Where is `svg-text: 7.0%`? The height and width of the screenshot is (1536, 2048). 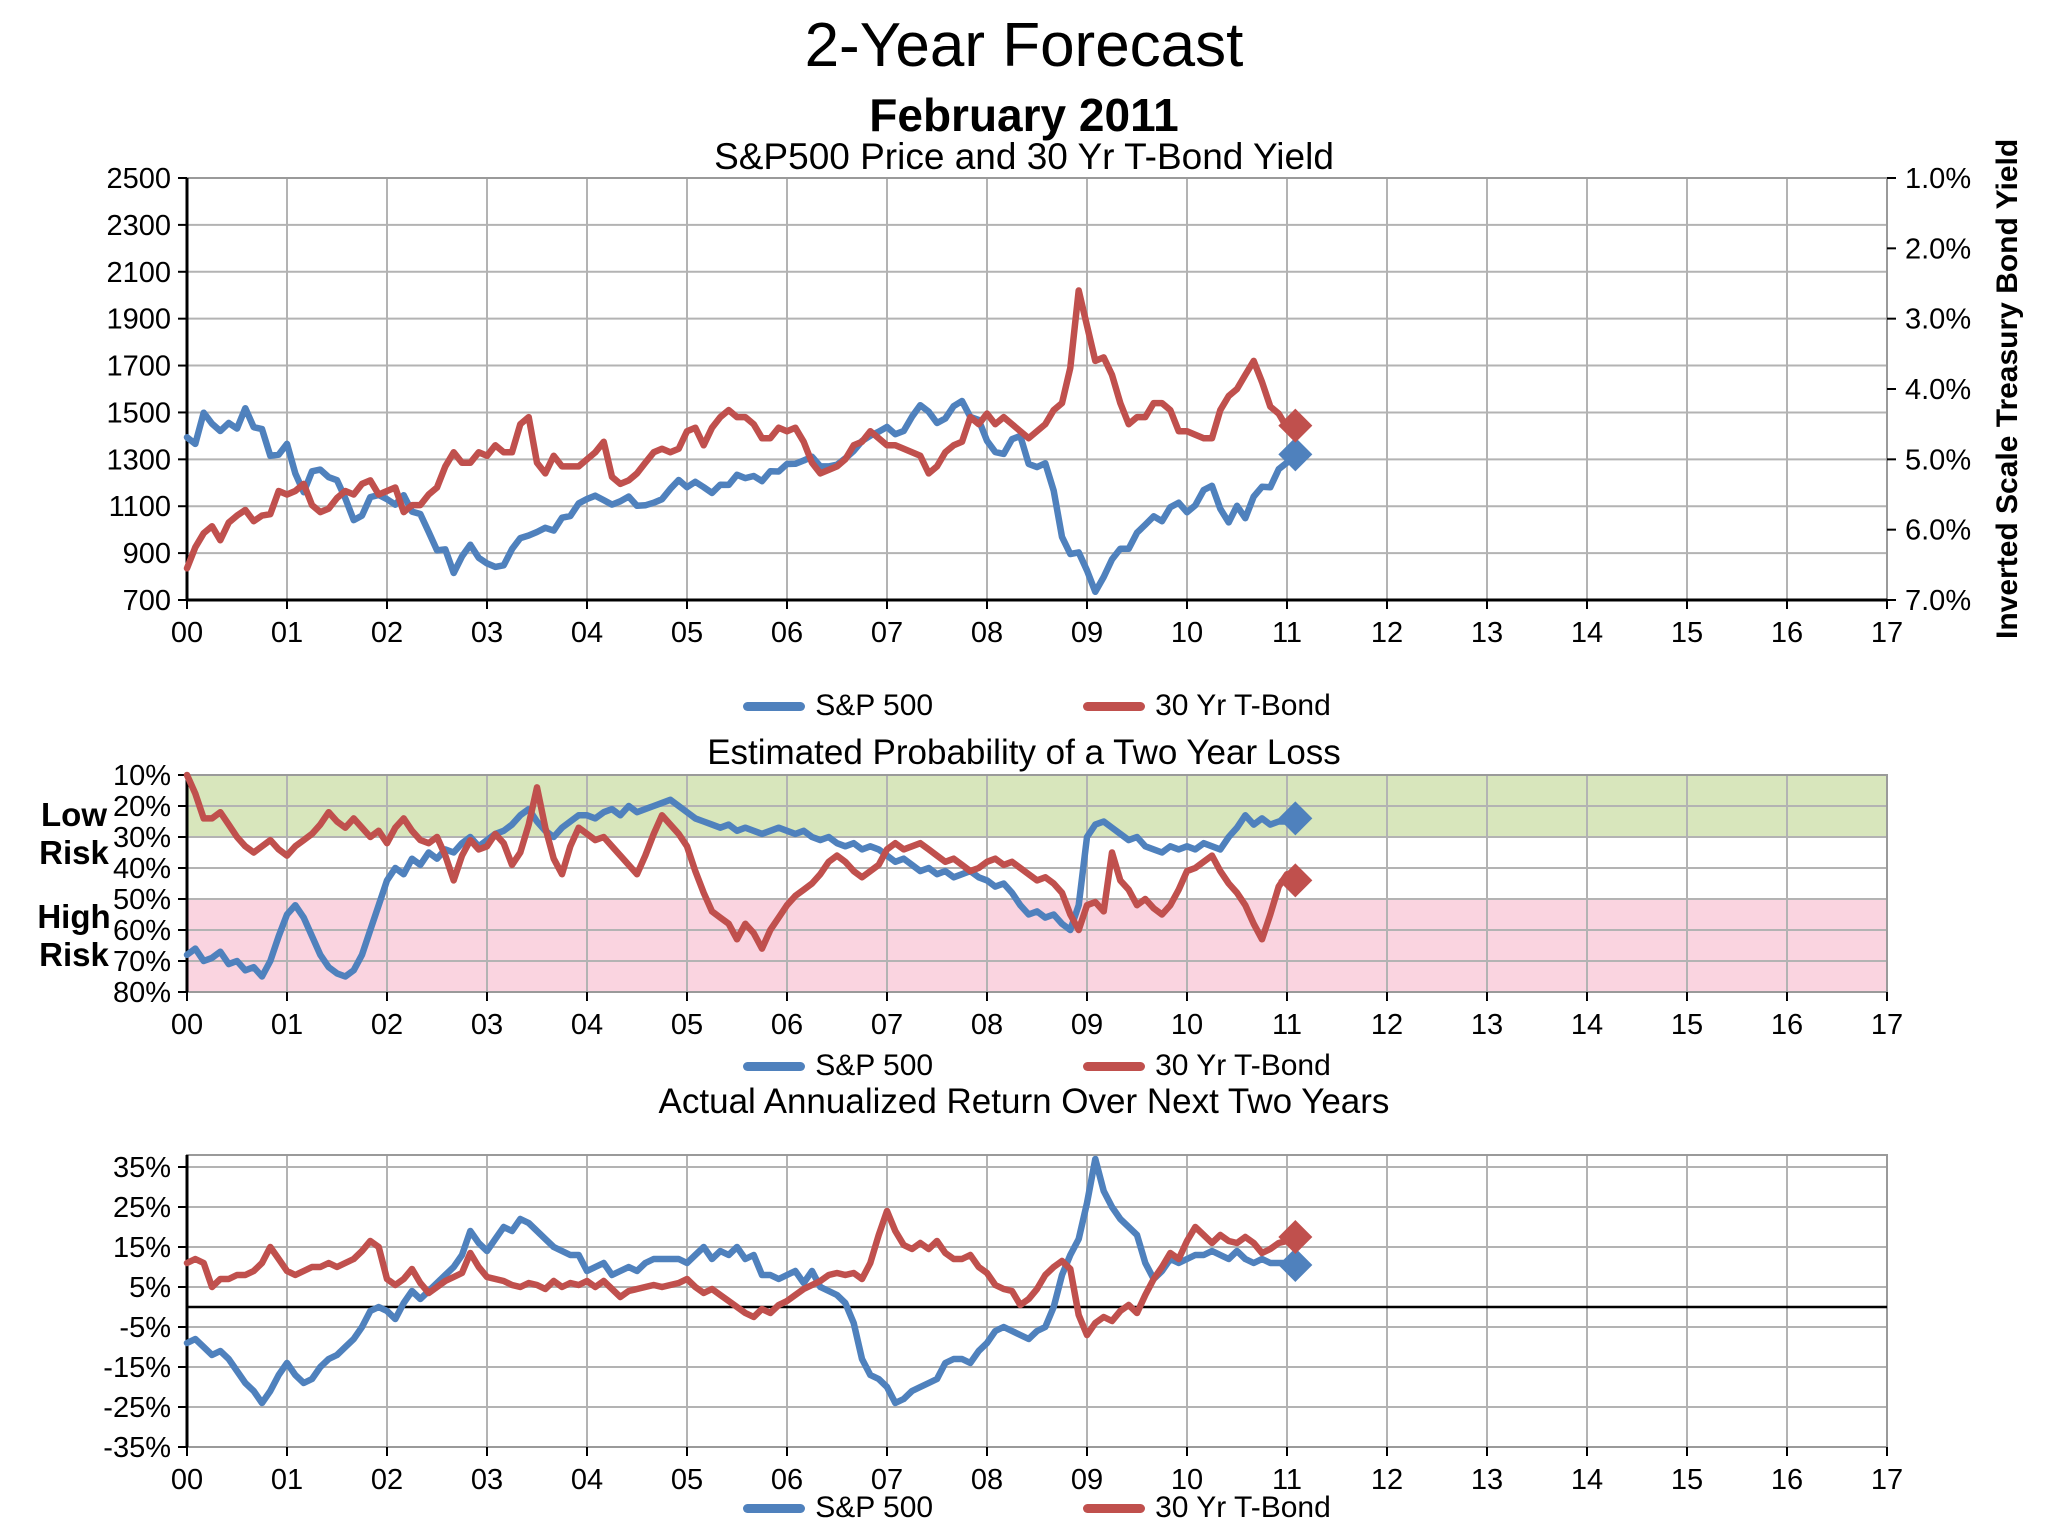
svg-text: 7.0% is located at coordinates (1938, 601).